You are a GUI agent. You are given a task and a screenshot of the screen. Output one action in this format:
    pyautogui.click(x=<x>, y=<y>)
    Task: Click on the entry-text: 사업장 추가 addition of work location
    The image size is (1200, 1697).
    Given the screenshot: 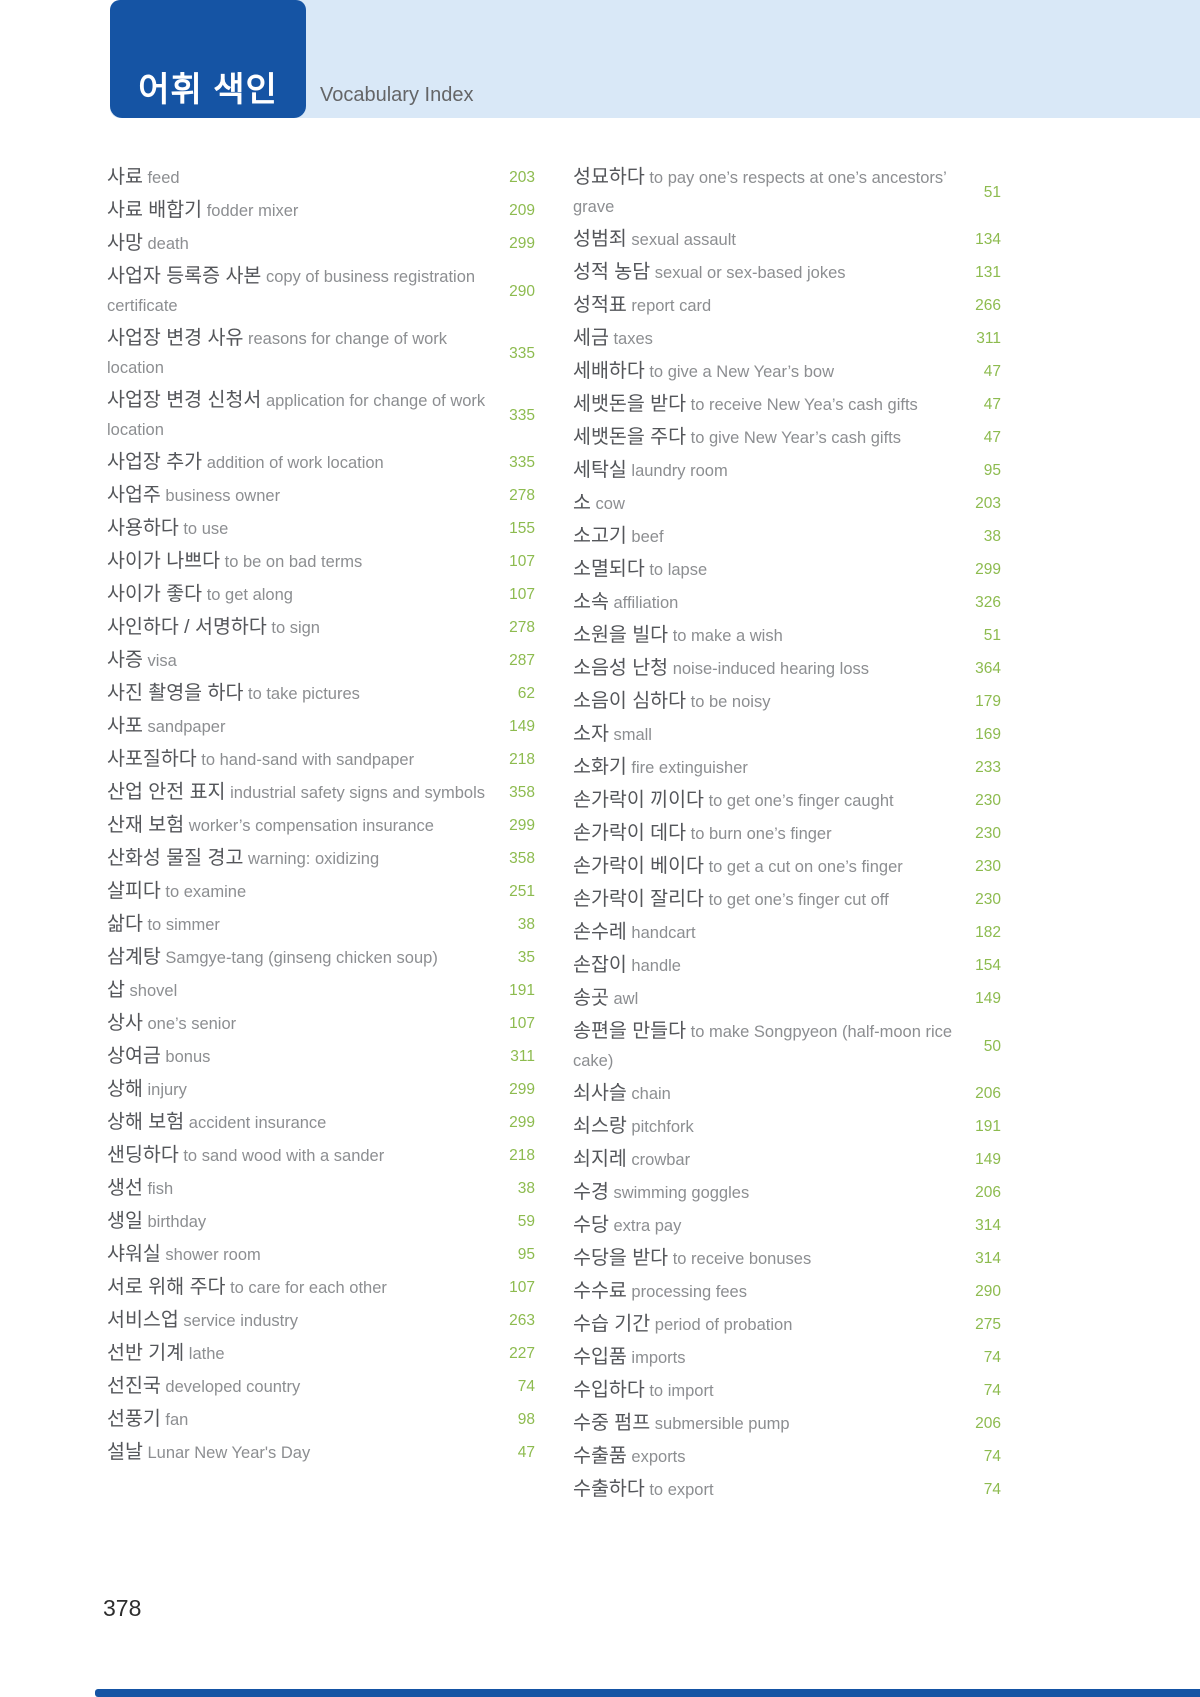 What is the action you would take?
    pyautogui.click(x=302, y=463)
    